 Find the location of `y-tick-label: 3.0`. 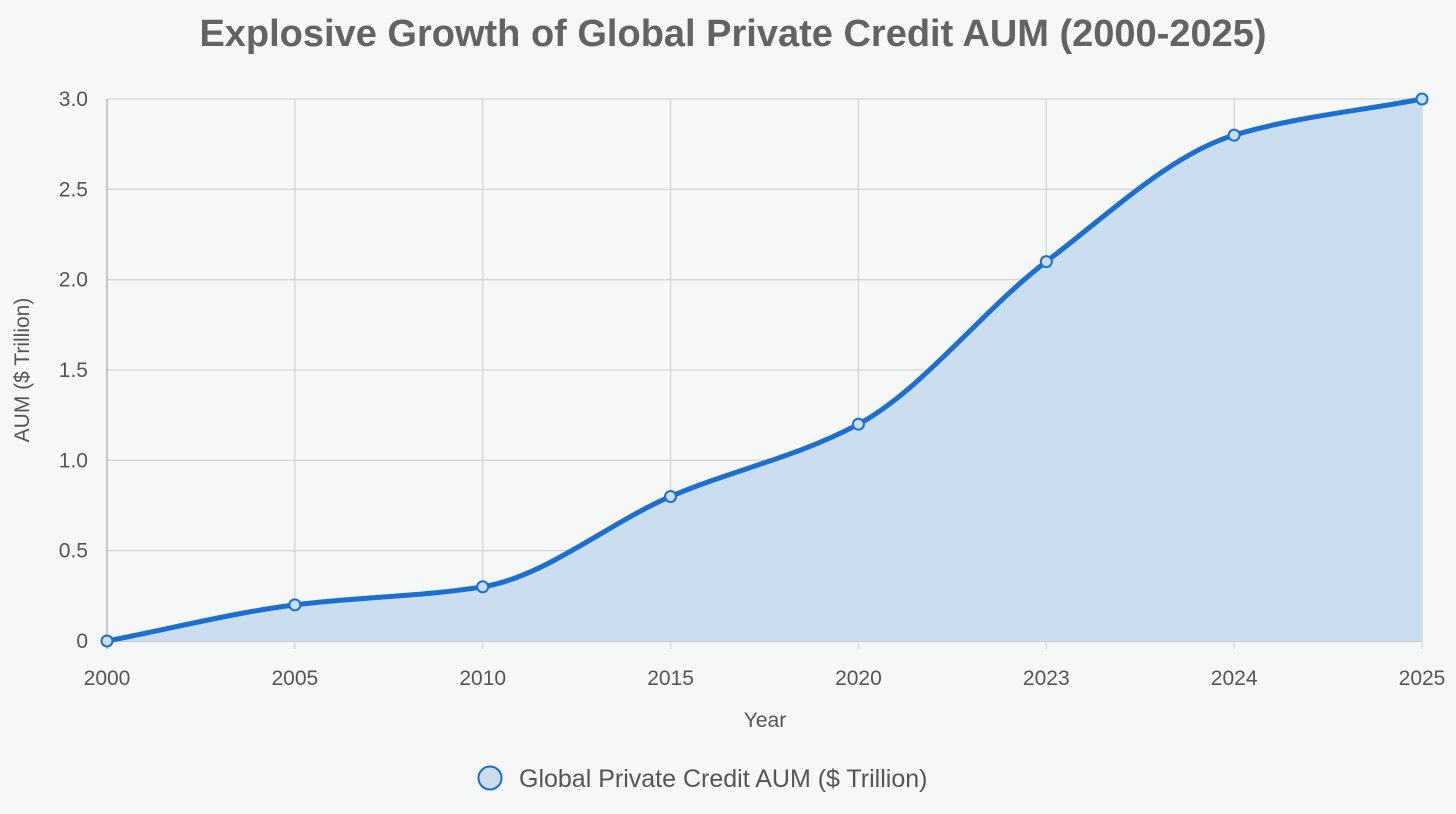

y-tick-label: 3.0 is located at coordinates (73, 99).